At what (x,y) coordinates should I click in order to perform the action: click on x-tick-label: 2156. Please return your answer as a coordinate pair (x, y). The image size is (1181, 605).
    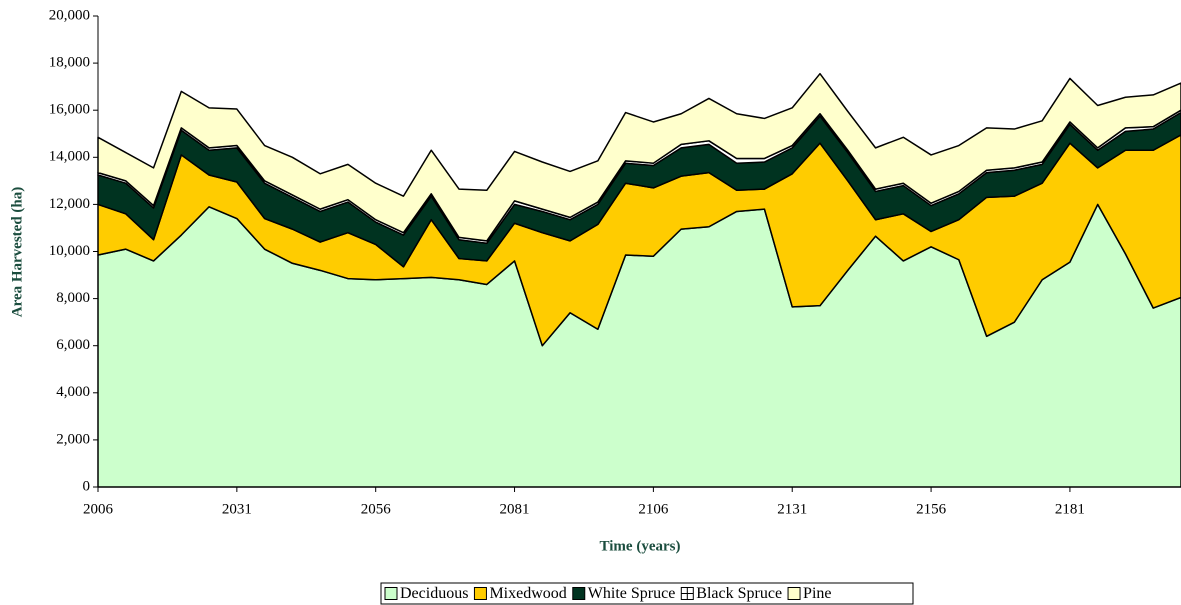
    Looking at the image, I should click on (931, 509).